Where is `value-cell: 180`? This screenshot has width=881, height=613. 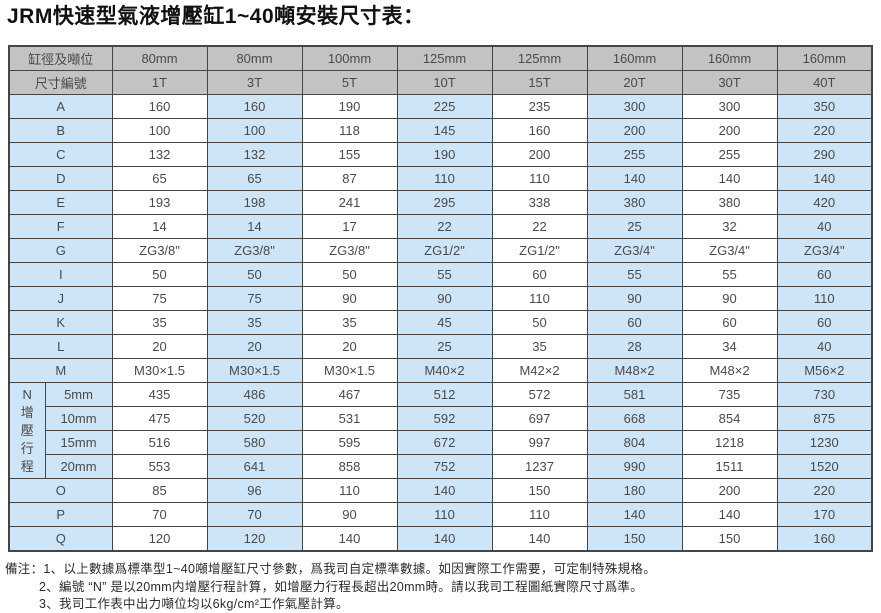 value-cell: 180 is located at coordinates (634, 490).